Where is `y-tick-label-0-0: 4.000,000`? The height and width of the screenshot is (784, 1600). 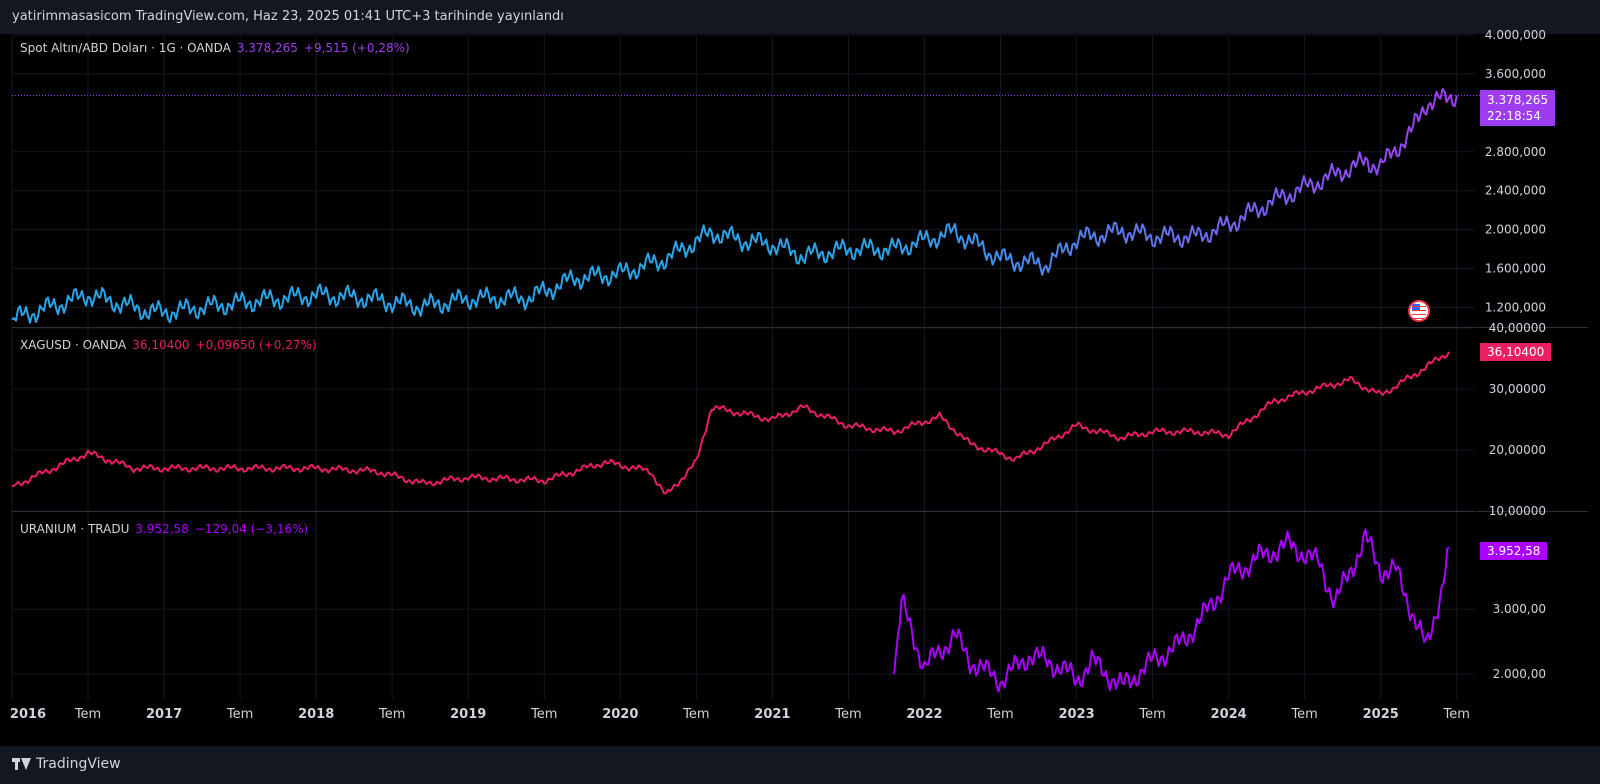 y-tick-label-0-0: 4.000,000 is located at coordinates (1515, 35).